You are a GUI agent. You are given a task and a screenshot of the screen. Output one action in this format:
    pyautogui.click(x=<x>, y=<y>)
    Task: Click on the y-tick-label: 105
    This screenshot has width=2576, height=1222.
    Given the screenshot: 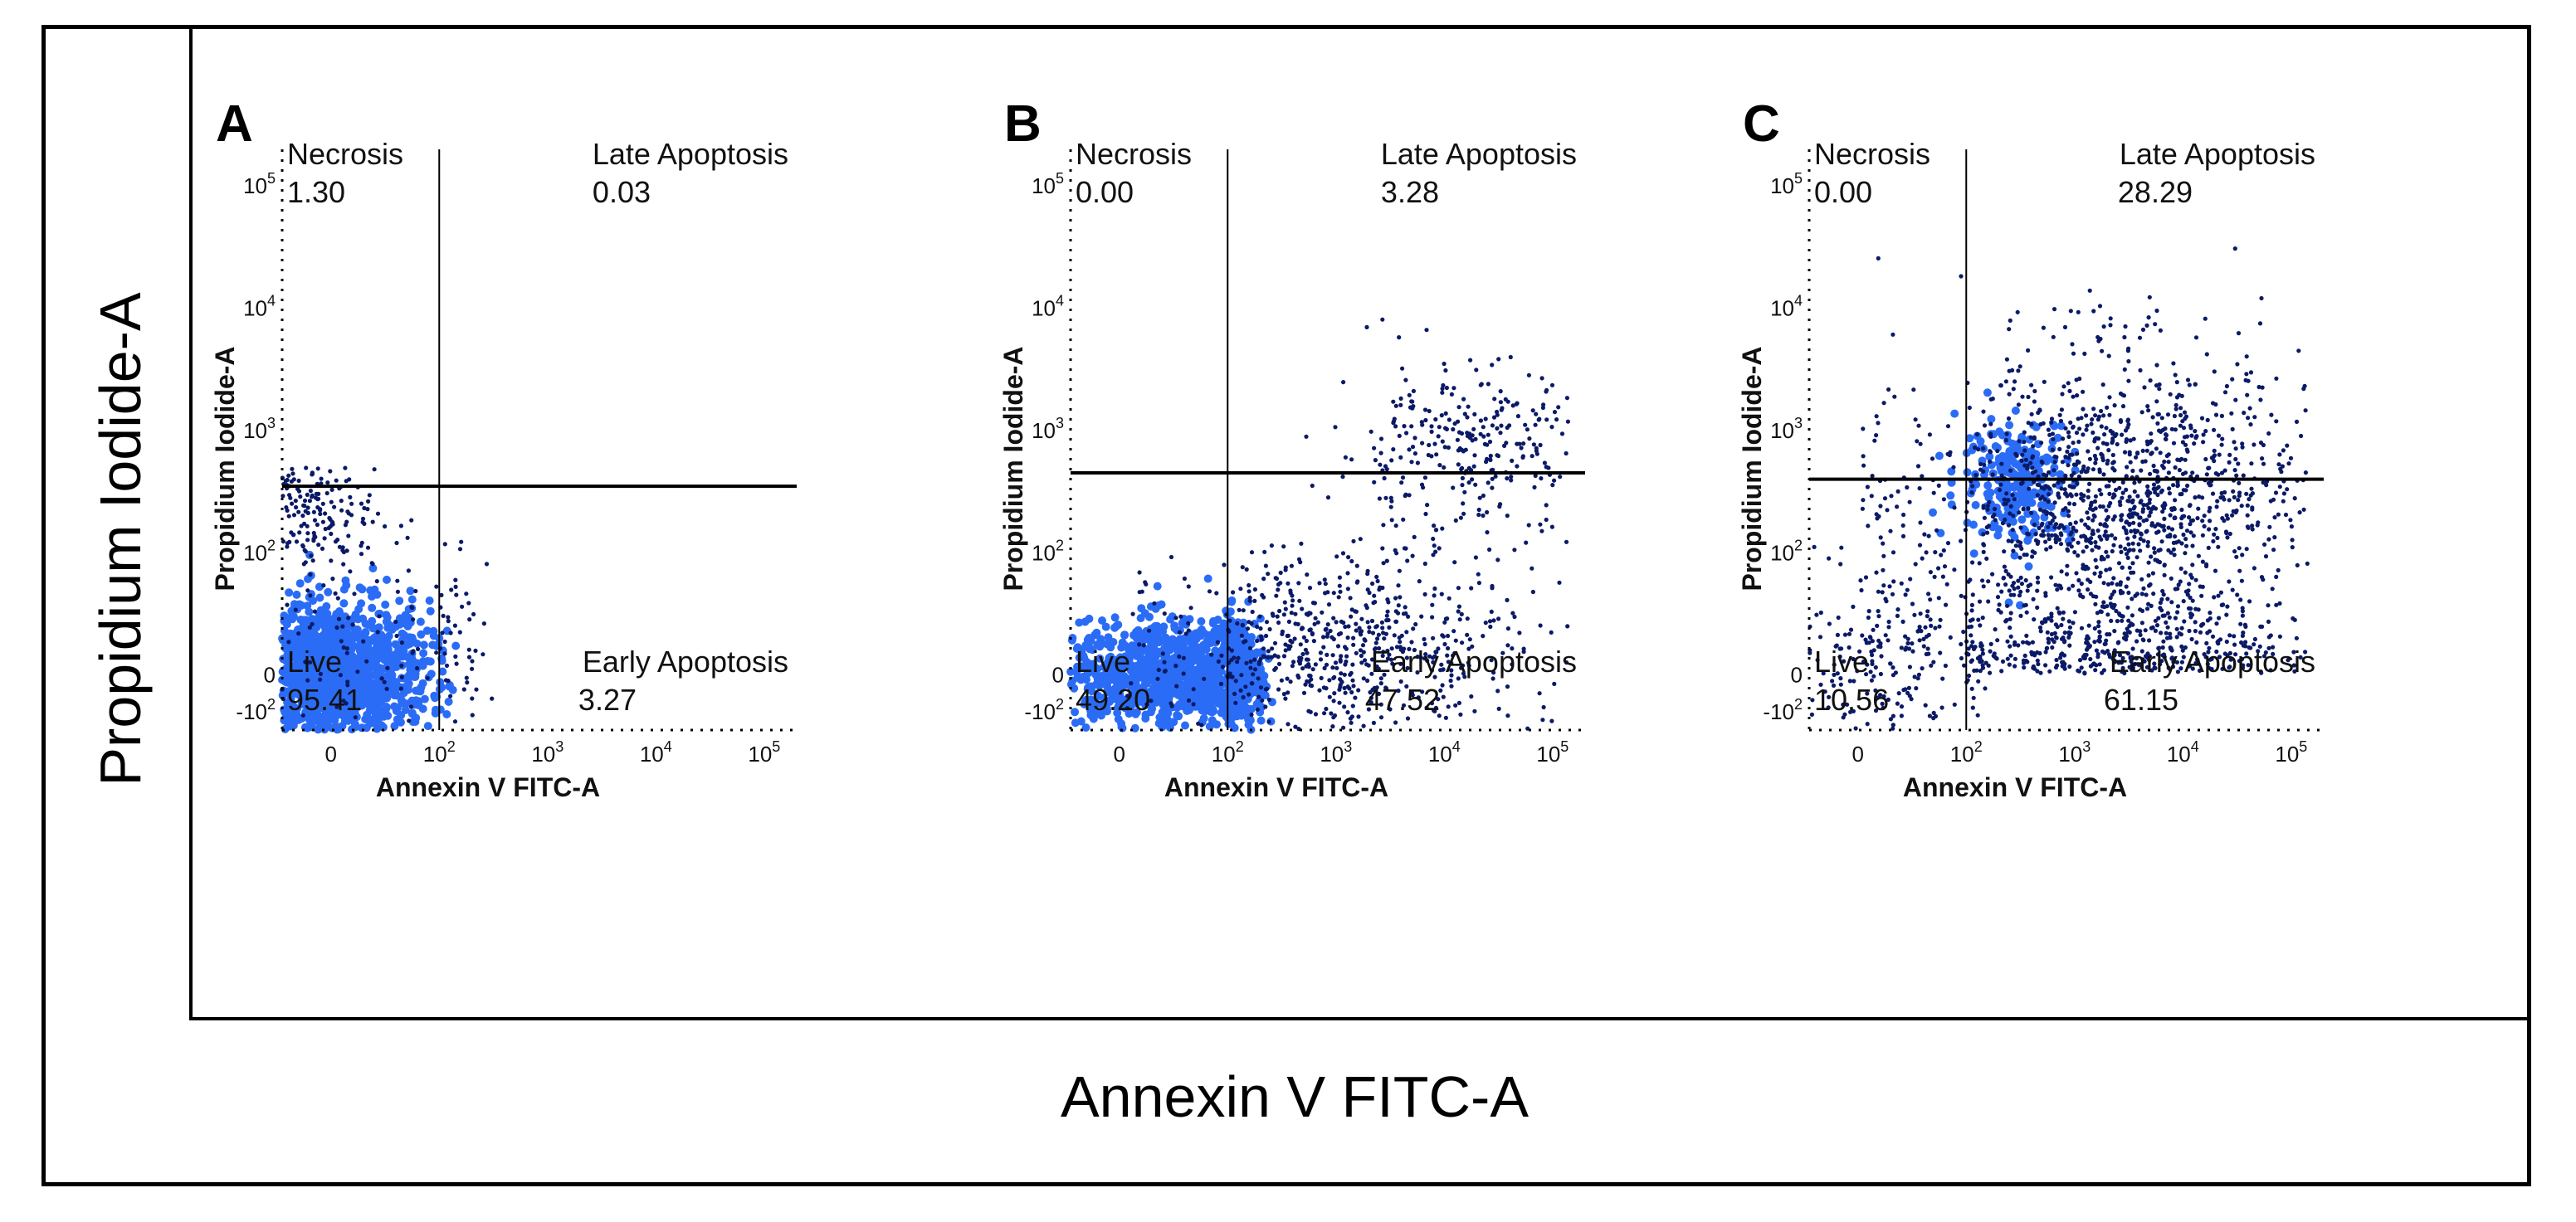 What is the action you would take?
    pyautogui.click(x=259, y=184)
    